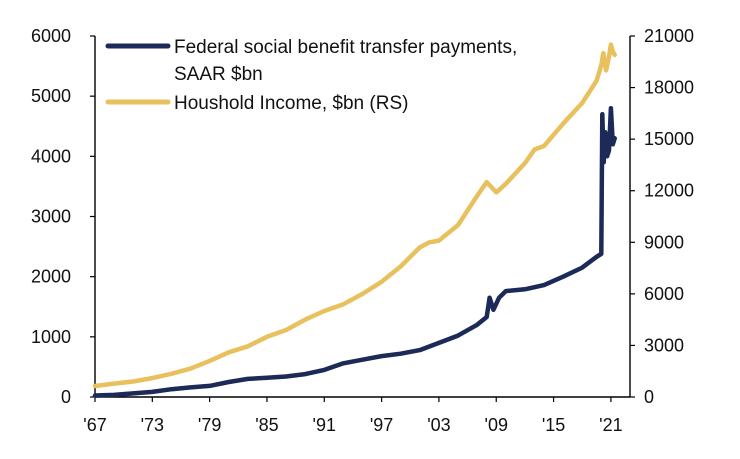 This screenshot has width=740, height=459. Describe the element at coordinates (381, 425) in the screenshot. I see `x-tick-label: '97` at that location.